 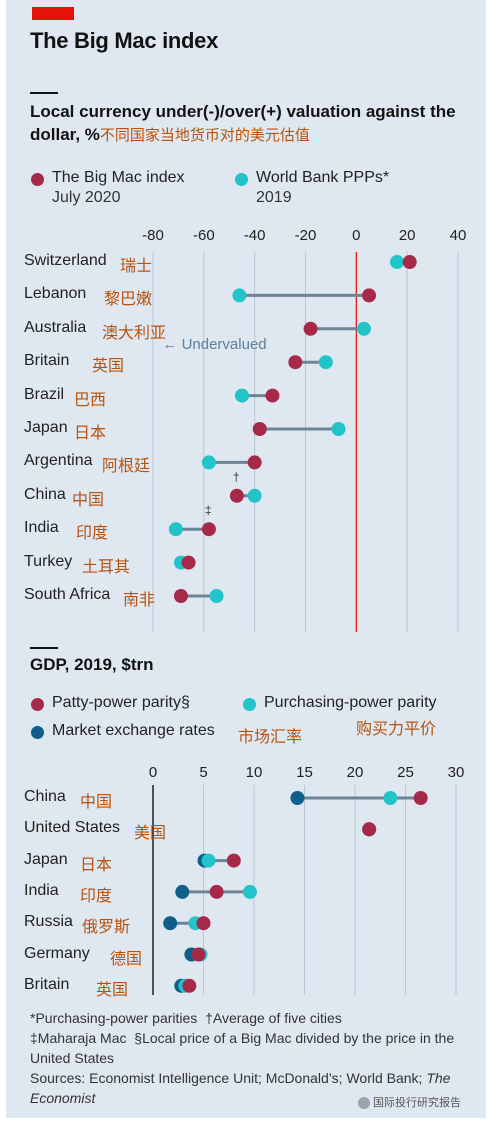 I want to click on row-label: Lebanon, so click(x=55, y=294).